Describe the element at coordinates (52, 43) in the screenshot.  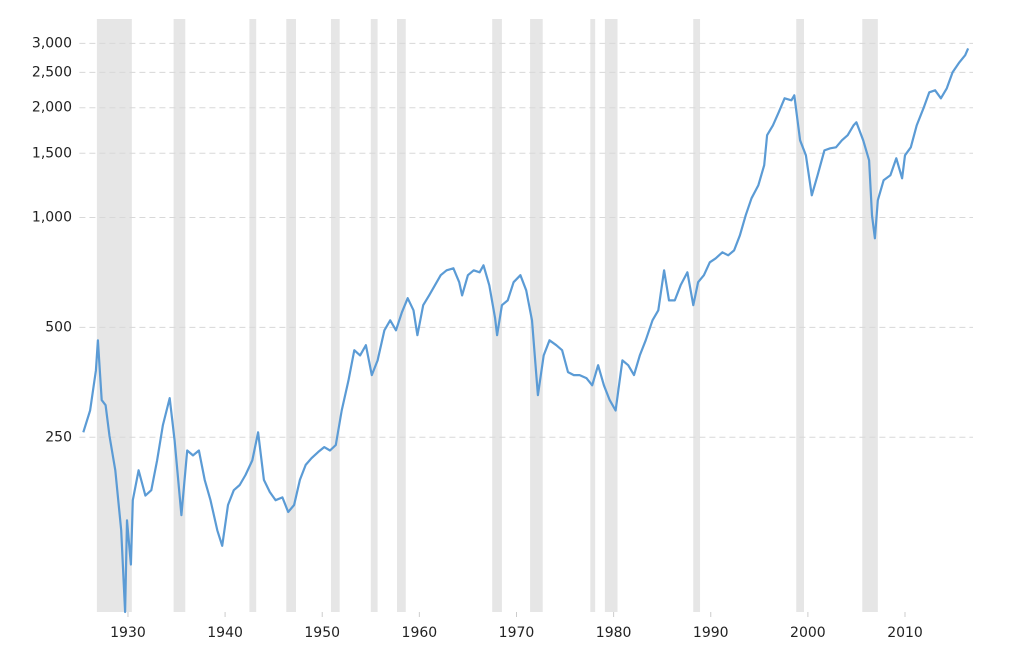
I see `y-tick-label: 3,000` at that location.